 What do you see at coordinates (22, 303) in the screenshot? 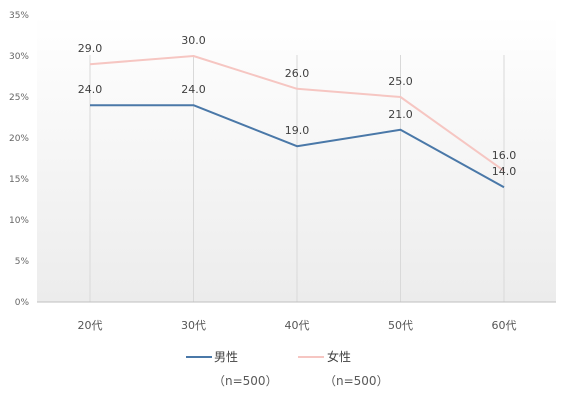
I see `y-tick-label: 0%` at bounding box center [22, 303].